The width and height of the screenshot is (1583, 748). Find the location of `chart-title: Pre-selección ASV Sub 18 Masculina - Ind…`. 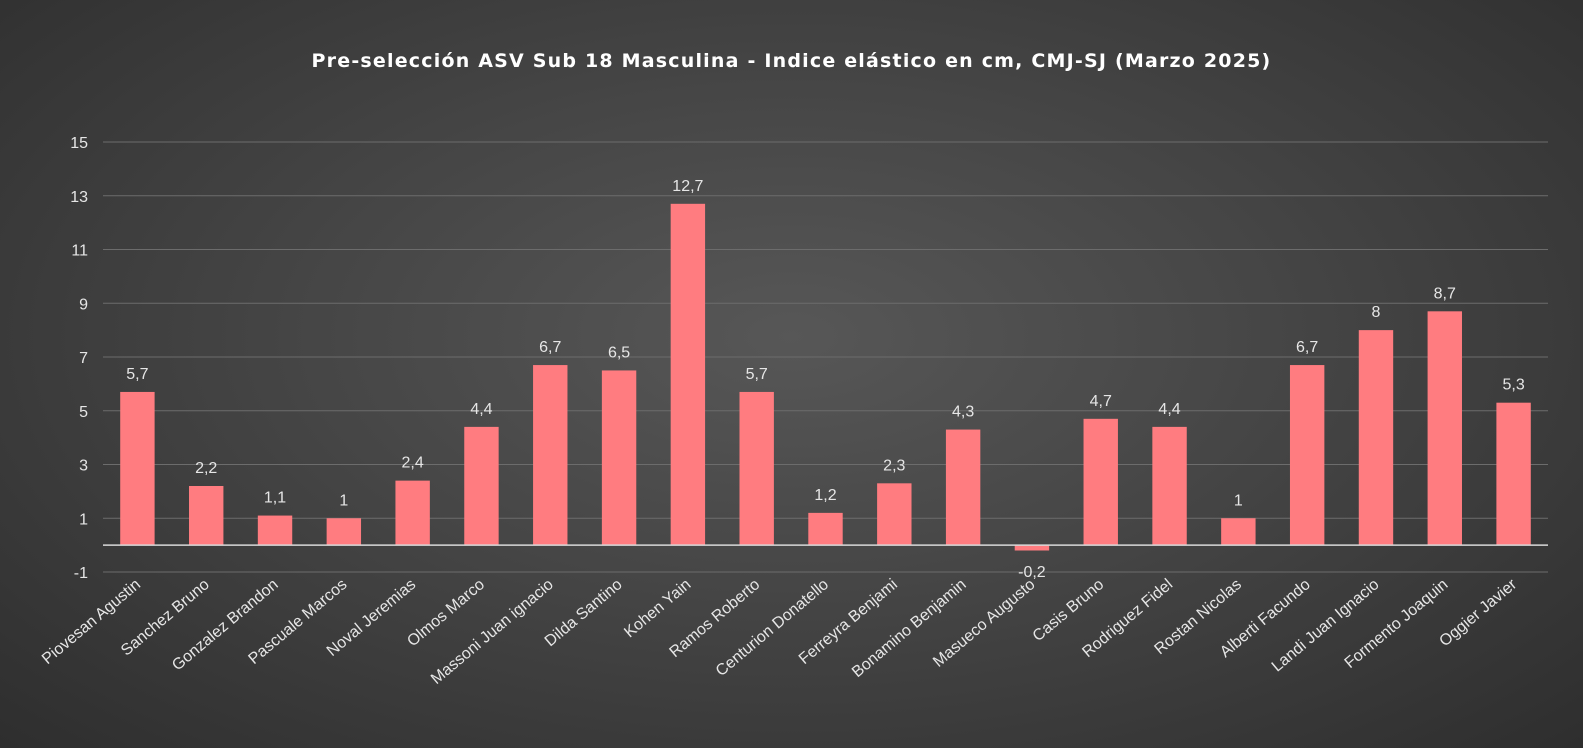

chart-title: Pre-selección ASV Sub 18 Masculina - Ind… is located at coordinates (791, 61).